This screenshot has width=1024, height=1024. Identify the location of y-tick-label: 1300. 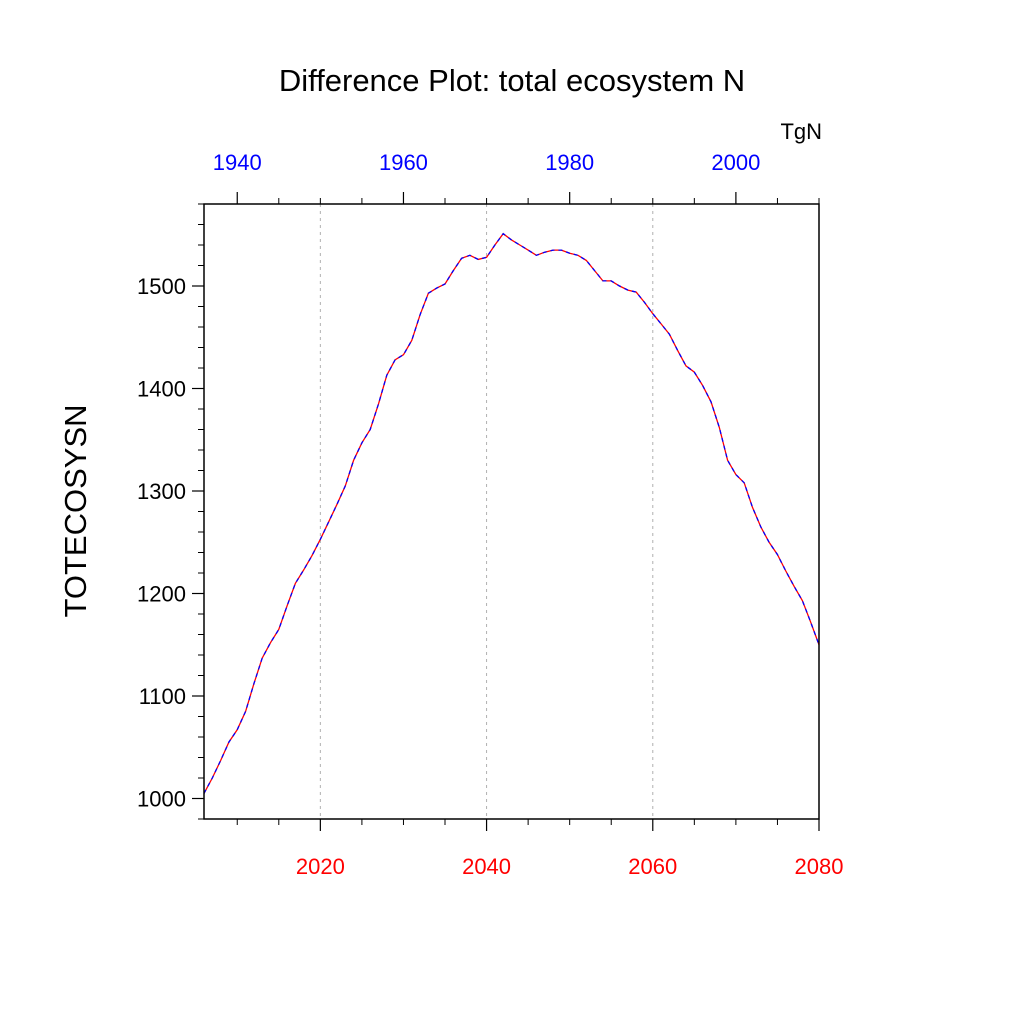
(161, 491).